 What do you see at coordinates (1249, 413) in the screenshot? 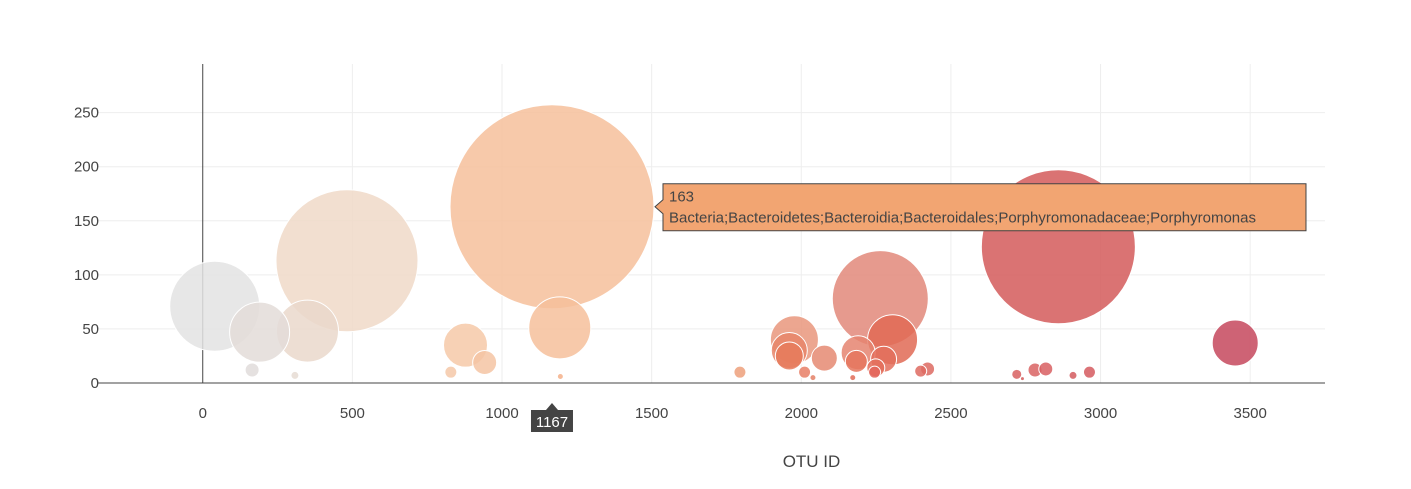
I see `x-tick-label: 3500` at bounding box center [1249, 413].